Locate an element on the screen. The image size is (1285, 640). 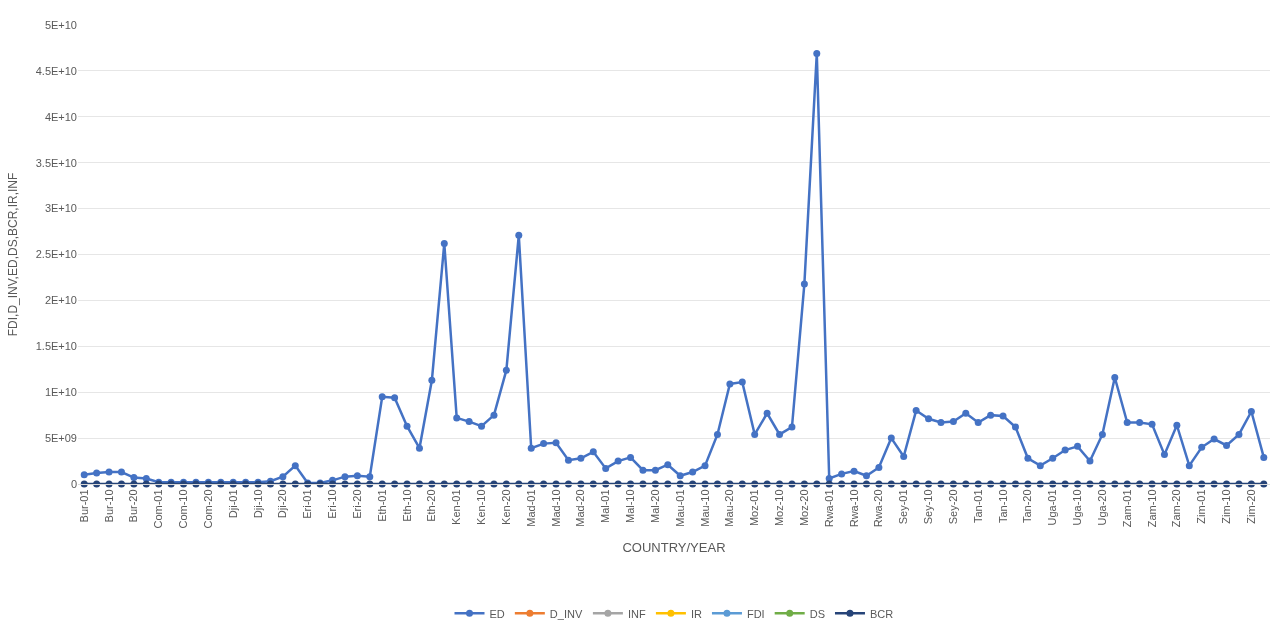
y-tick-label: 4.5E+10 is located at coordinates (56, 70).